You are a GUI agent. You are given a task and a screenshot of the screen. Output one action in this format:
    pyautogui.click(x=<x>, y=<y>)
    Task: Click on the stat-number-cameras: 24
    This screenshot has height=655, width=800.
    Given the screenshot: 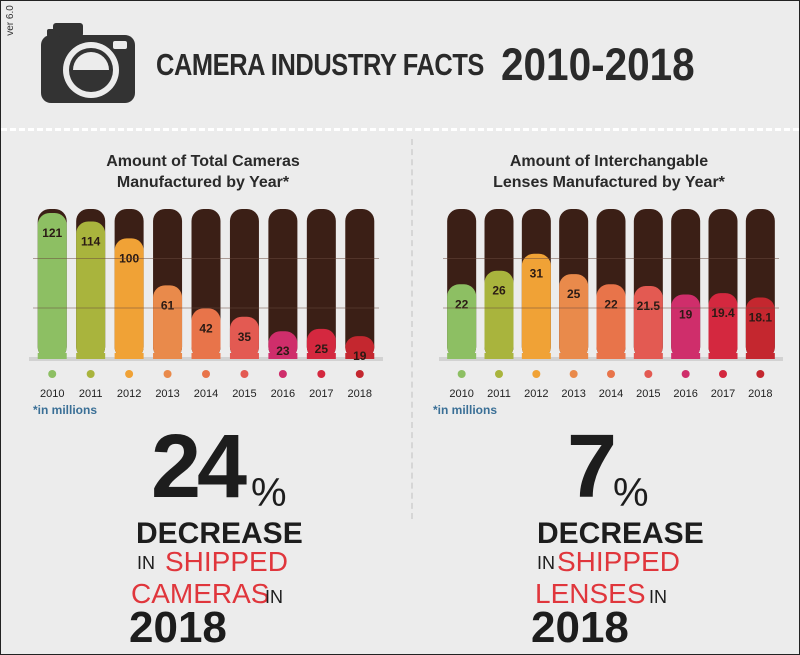 What is the action you would take?
    pyautogui.click(x=199, y=467)
    